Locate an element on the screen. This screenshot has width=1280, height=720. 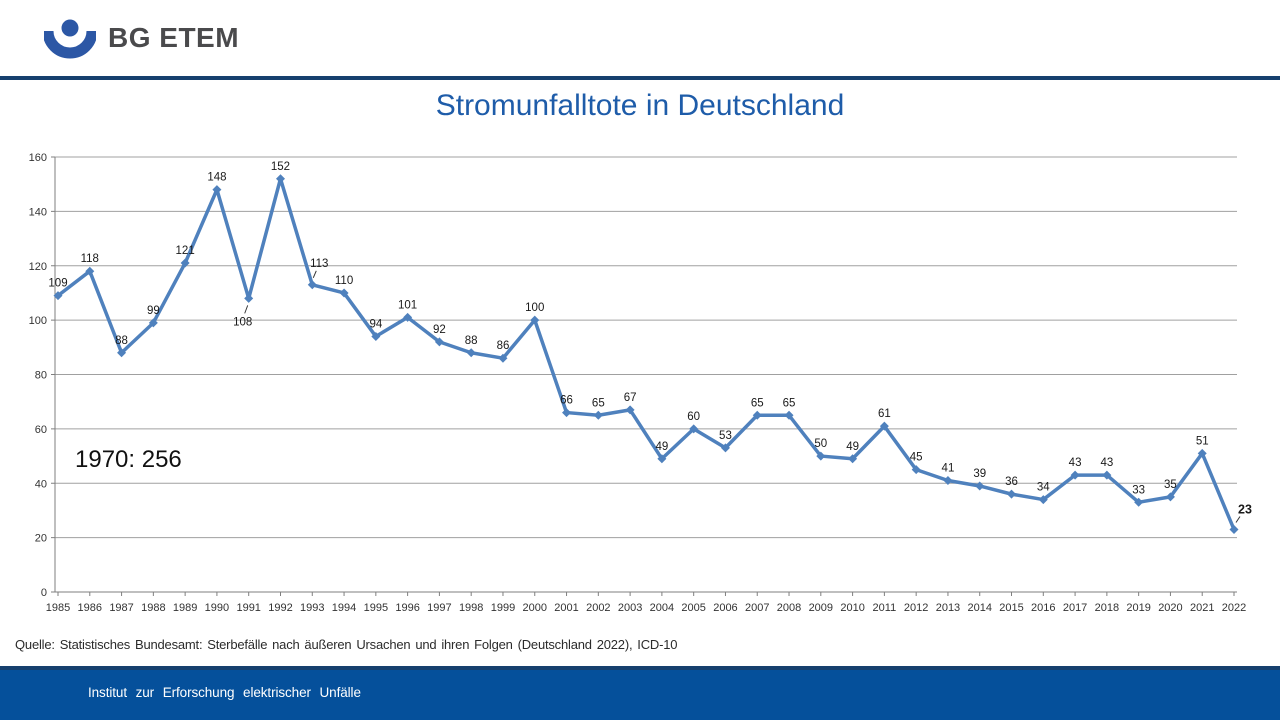
svg-text: 40 is located at coordinates (41, 484).